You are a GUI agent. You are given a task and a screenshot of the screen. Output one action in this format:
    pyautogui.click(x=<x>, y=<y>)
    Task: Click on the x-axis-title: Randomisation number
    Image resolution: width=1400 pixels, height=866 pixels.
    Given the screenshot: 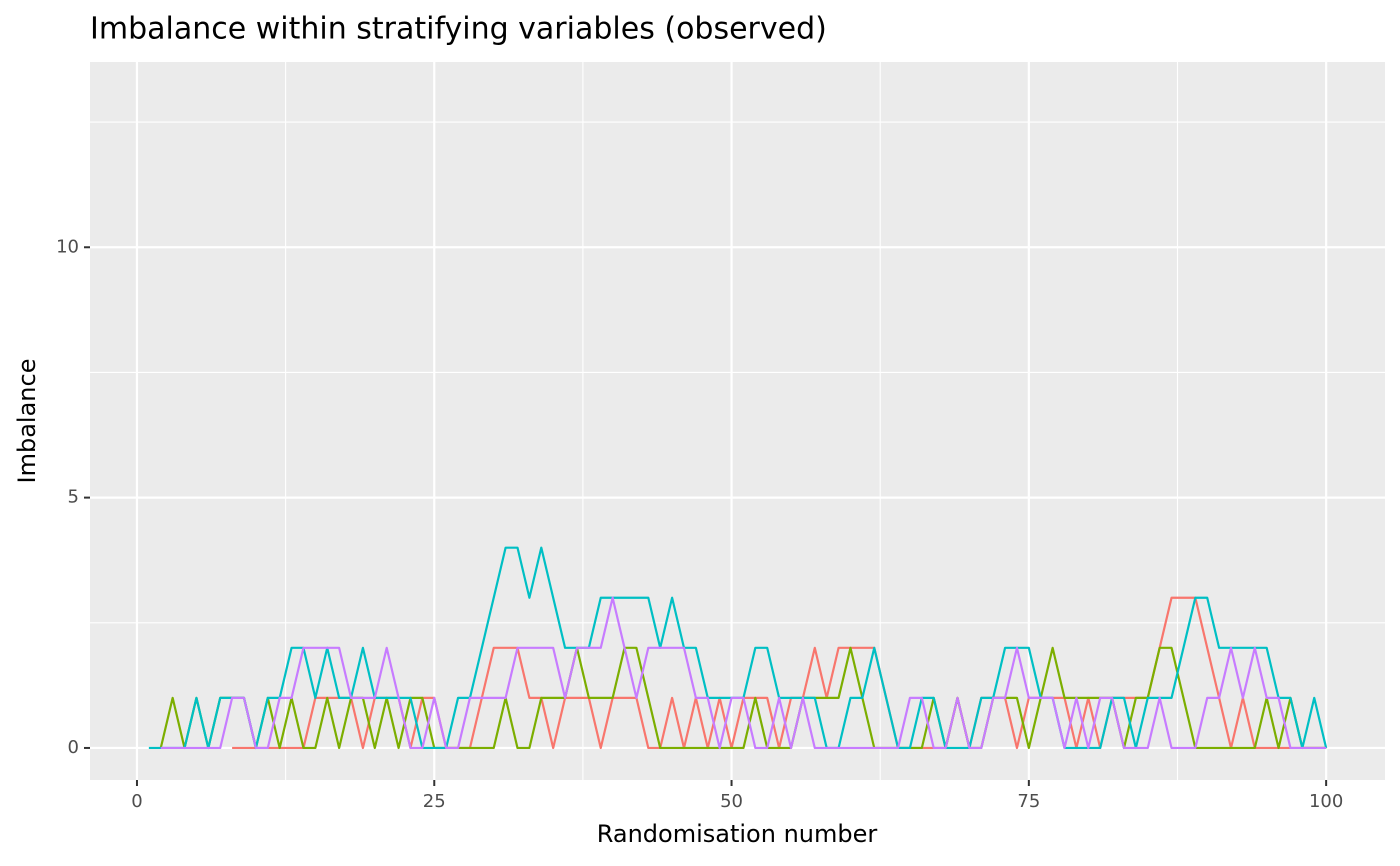 What is the action you would take?
    pyautogui.click(x=737, y=834)
    